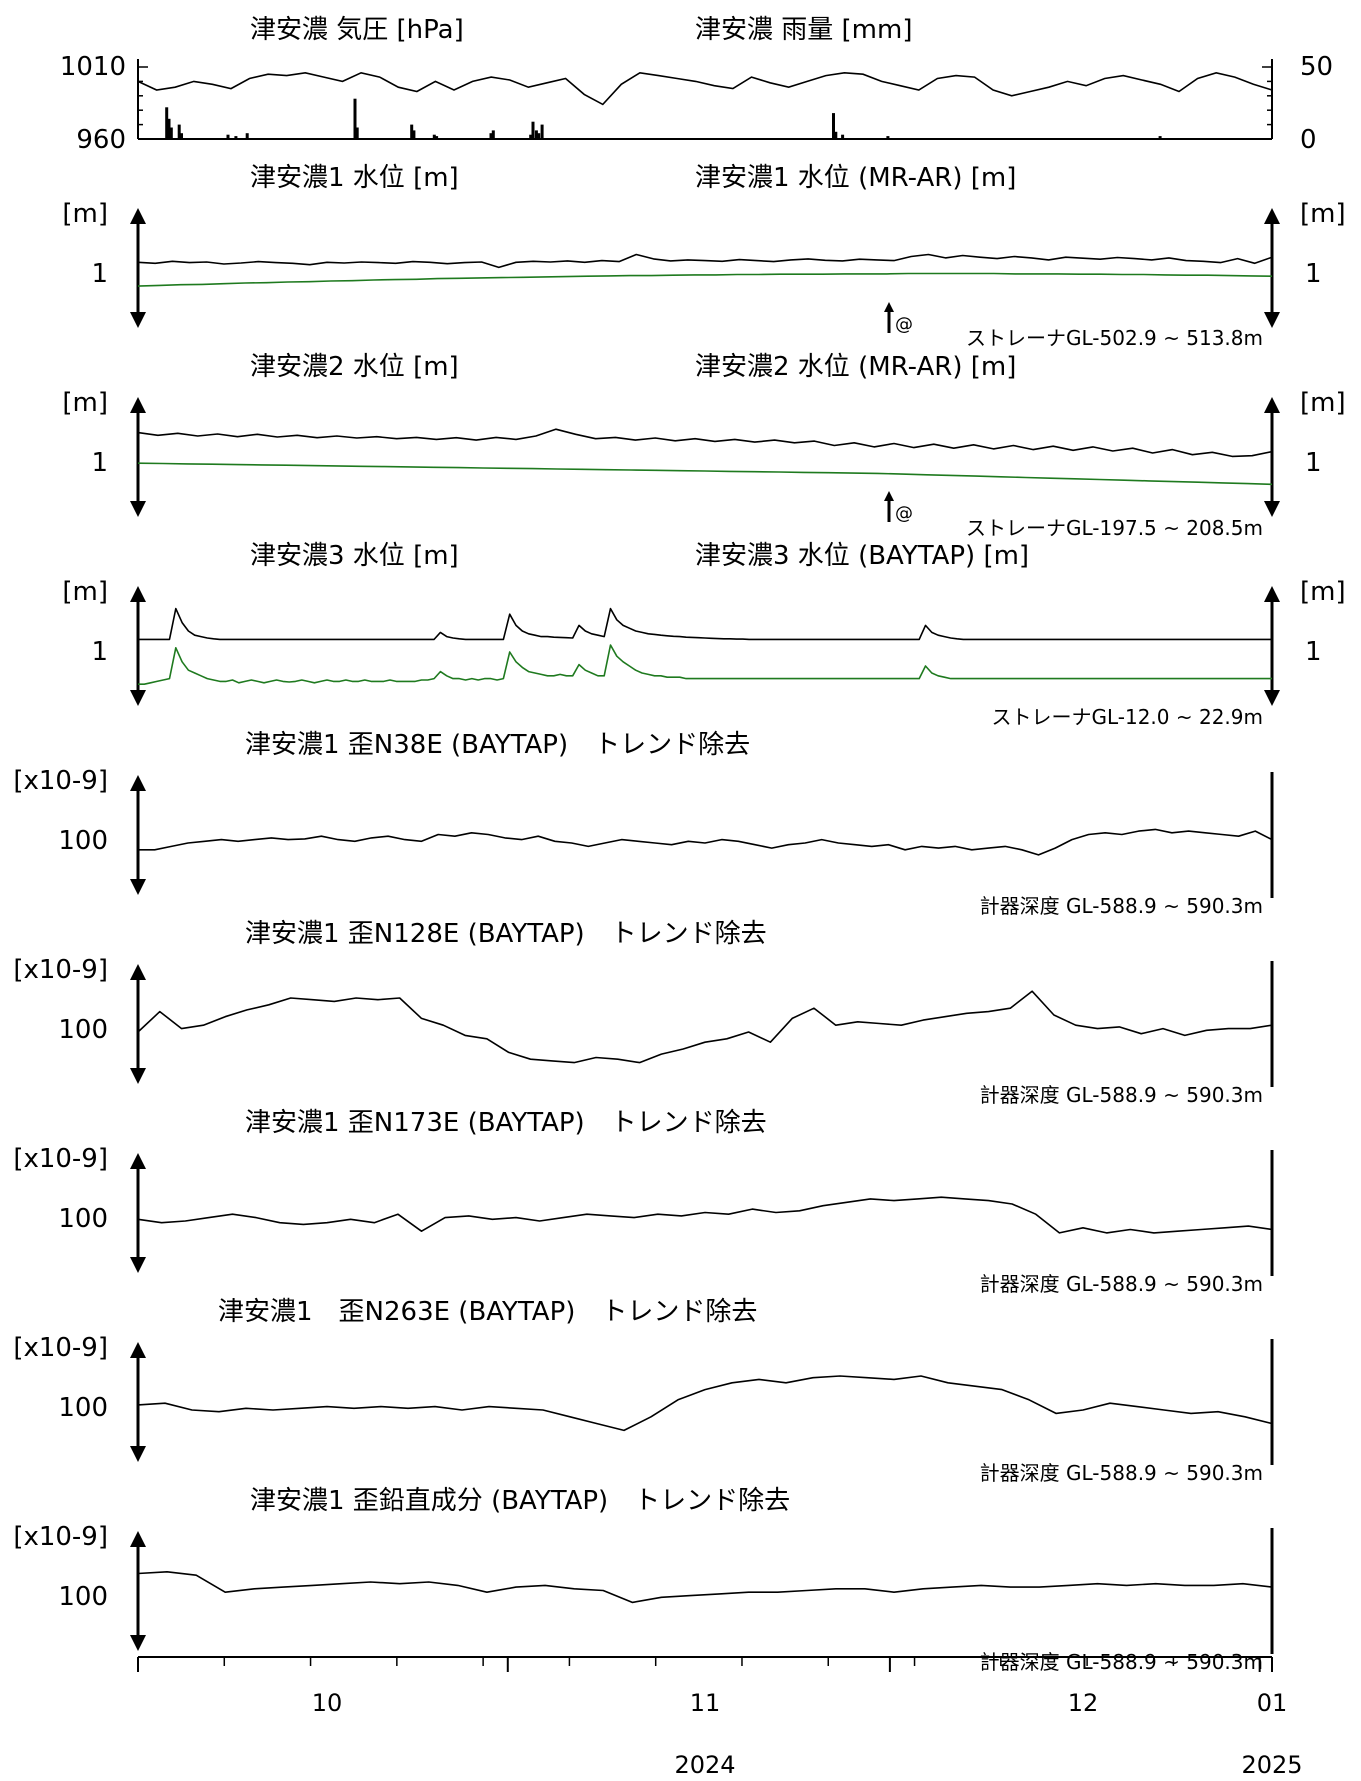 The width and height of the screenshot is (1361, 1781). Describe the element at coordinates (354, 178) in the screenshot. I see `panel-title: 津安濃1 水位 [m]` at that location.